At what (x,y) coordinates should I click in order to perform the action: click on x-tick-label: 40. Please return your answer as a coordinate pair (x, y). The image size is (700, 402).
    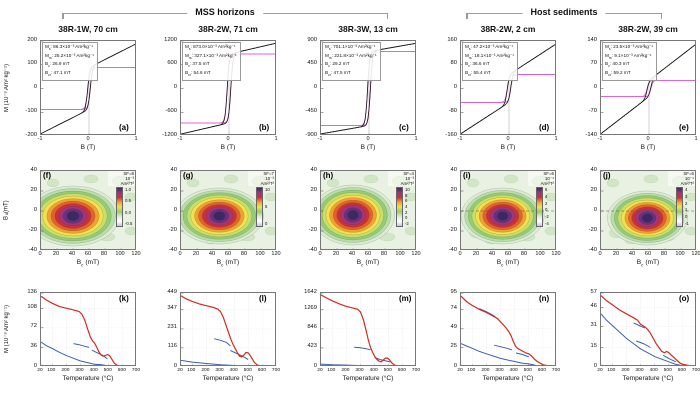
    Looking at the image, I should click on (212, 254).